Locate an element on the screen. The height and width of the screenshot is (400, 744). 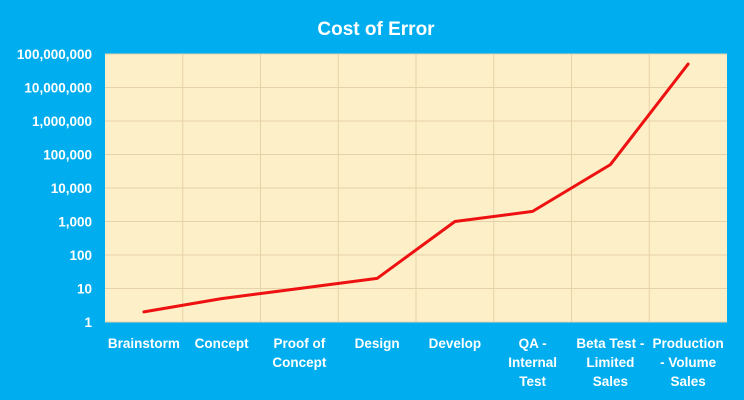
chart-title: Cost of Error is located at coordinates (376, 29).